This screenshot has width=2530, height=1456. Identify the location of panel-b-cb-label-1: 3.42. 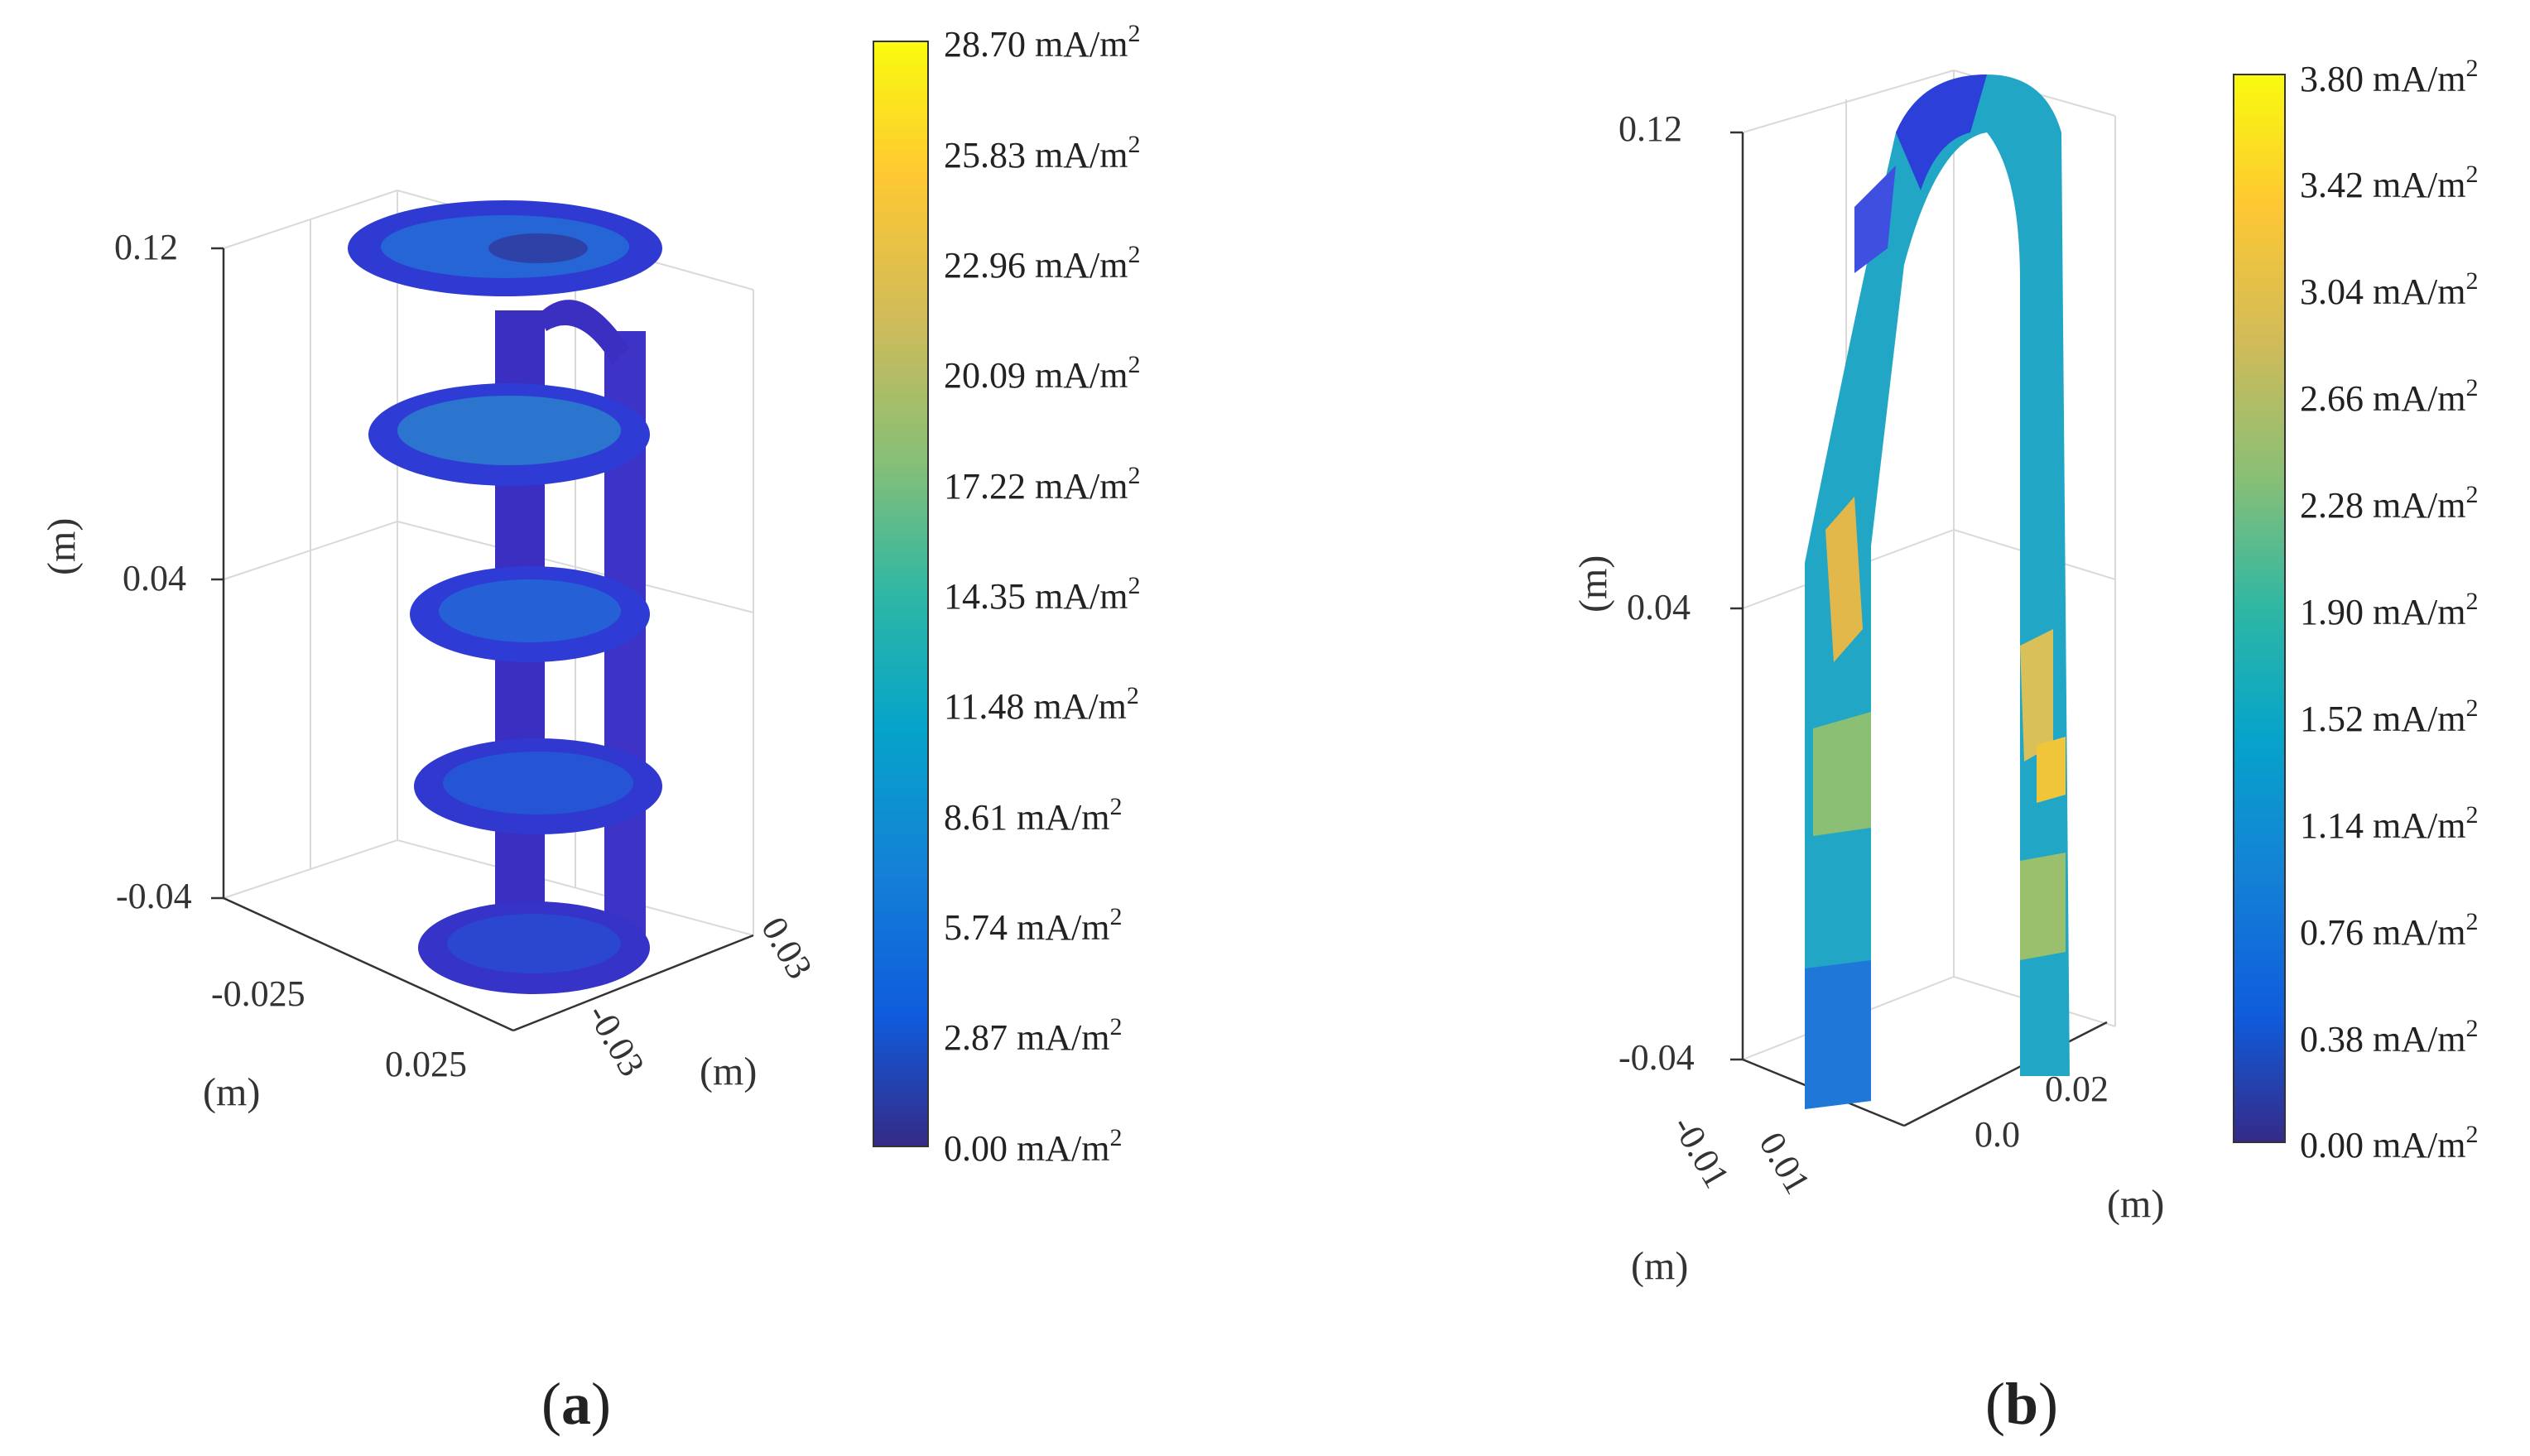
(2332, 185).